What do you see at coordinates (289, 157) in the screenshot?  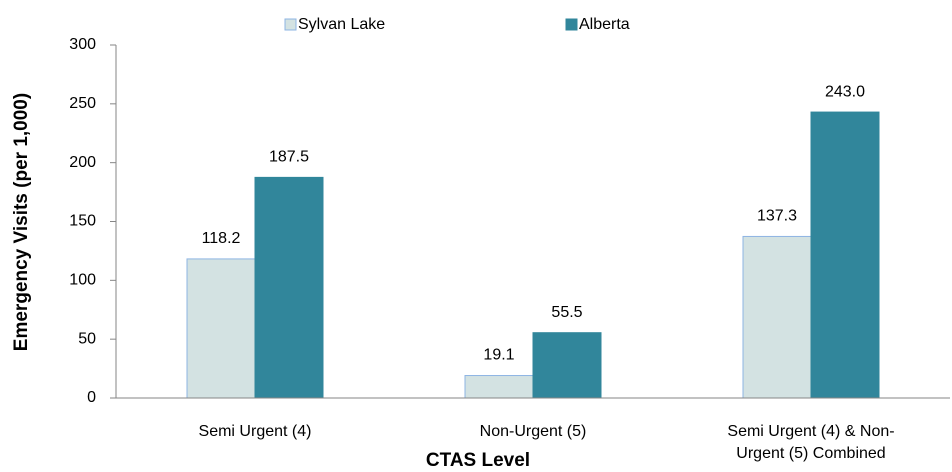 I see `value-label: 187.5` at bounding box center [289, 157].